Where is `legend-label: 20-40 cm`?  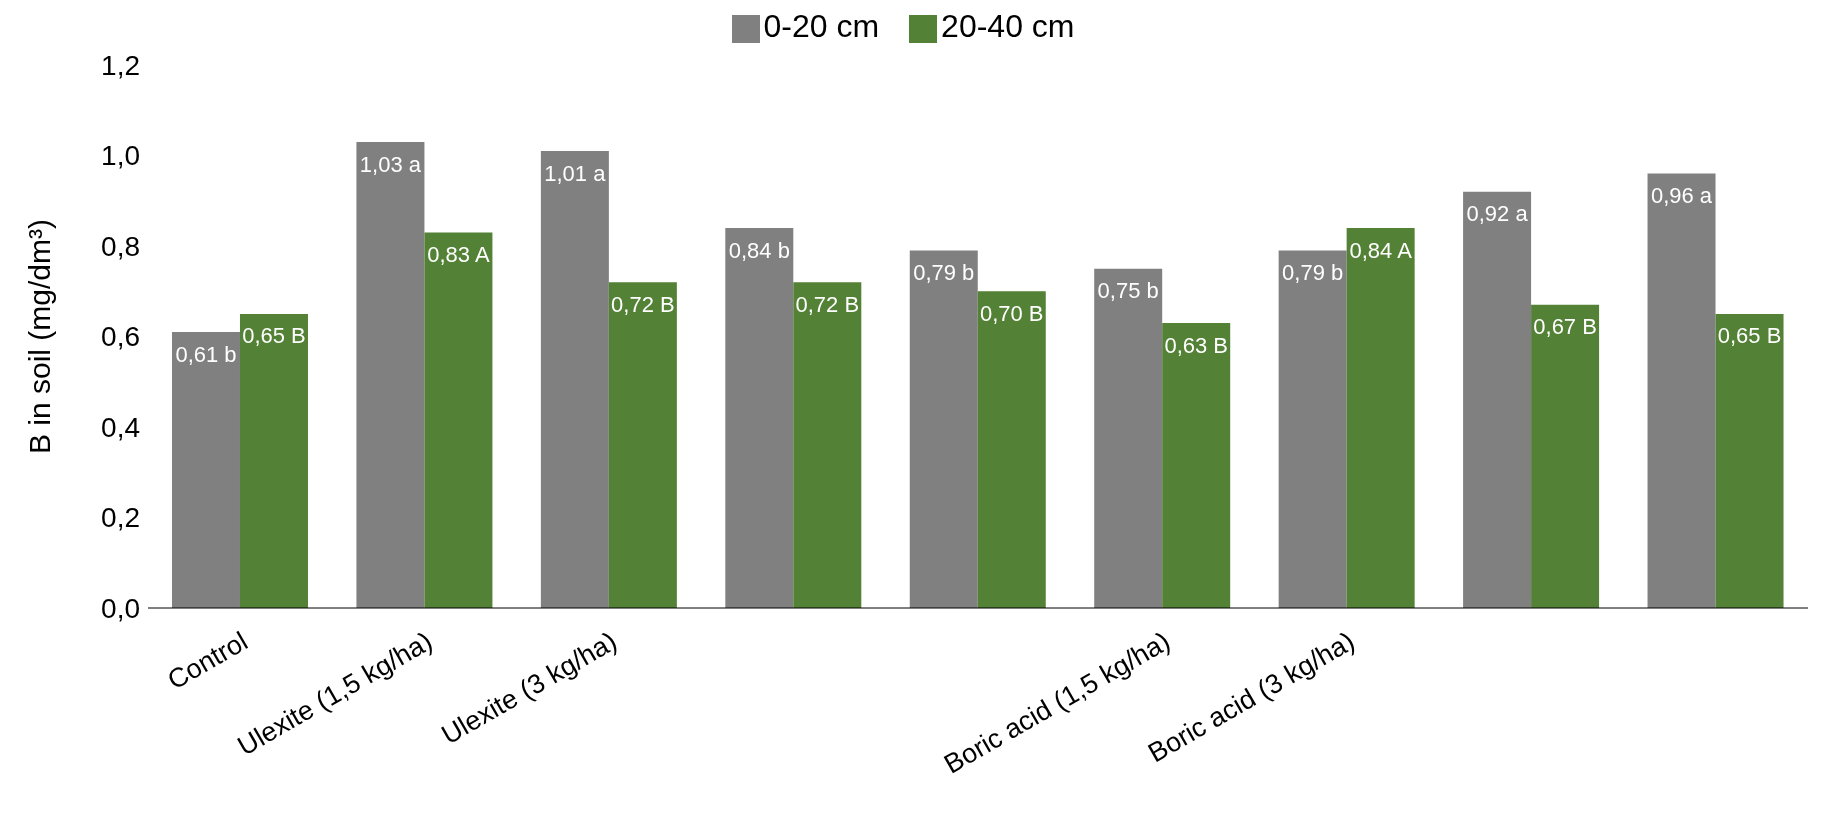
legend-label: 20-40 cm is located at coordinates (1008, 26).